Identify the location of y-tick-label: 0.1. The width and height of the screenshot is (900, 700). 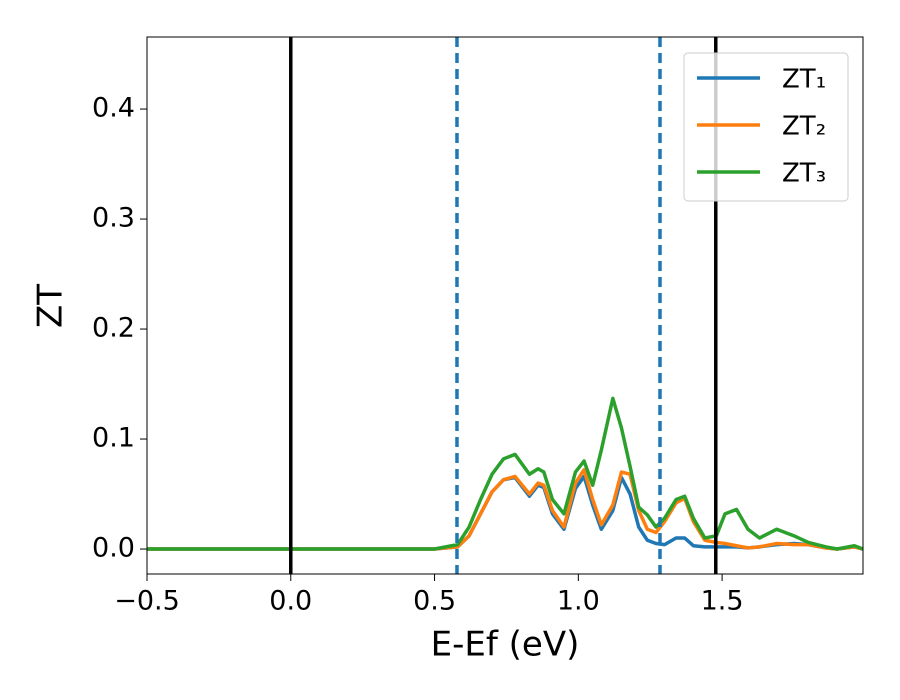
(113, 438).